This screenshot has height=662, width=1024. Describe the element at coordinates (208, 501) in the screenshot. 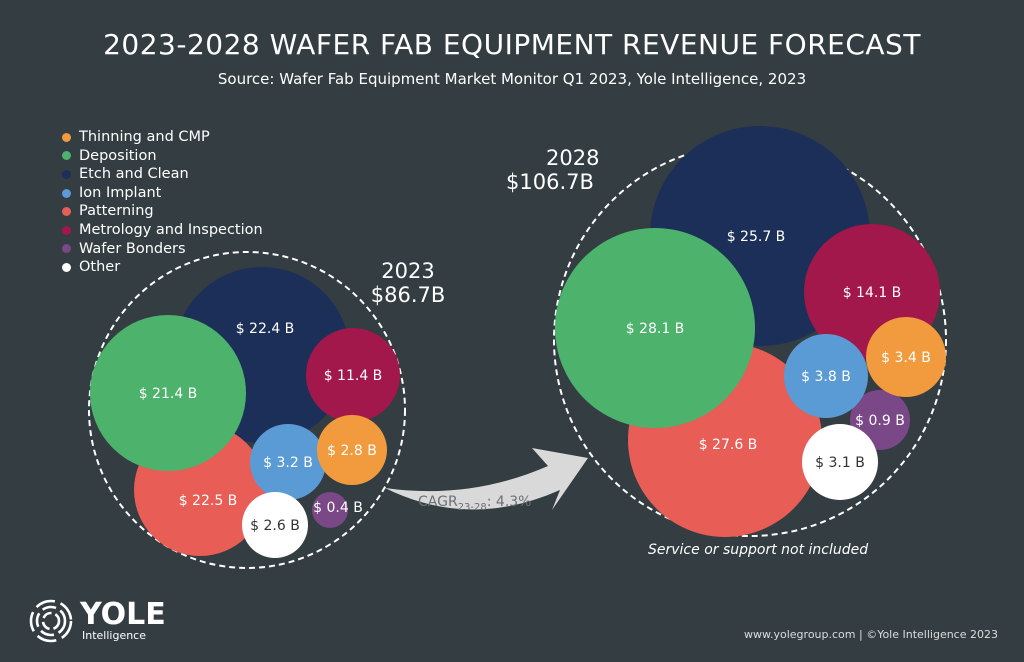

I see `bubble-label: $ 22.5 B` at that location.